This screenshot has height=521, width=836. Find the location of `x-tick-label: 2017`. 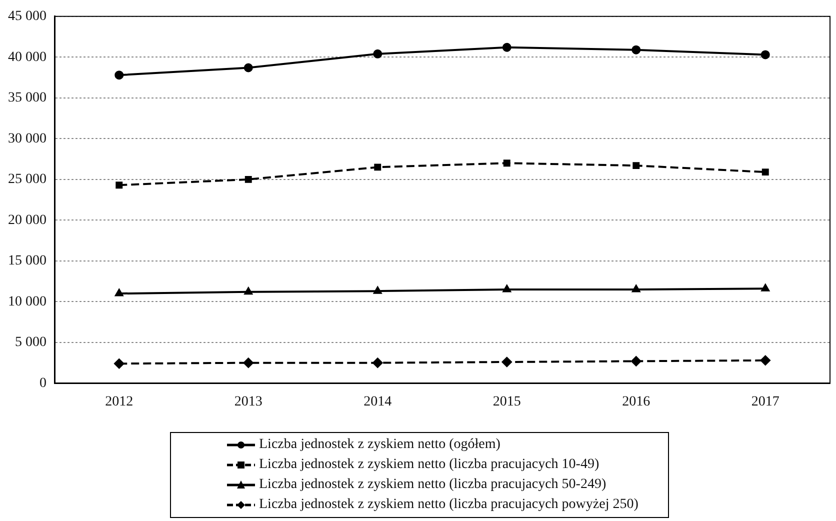

x-tick-label: 2017 is located at coordinates (765, 402).